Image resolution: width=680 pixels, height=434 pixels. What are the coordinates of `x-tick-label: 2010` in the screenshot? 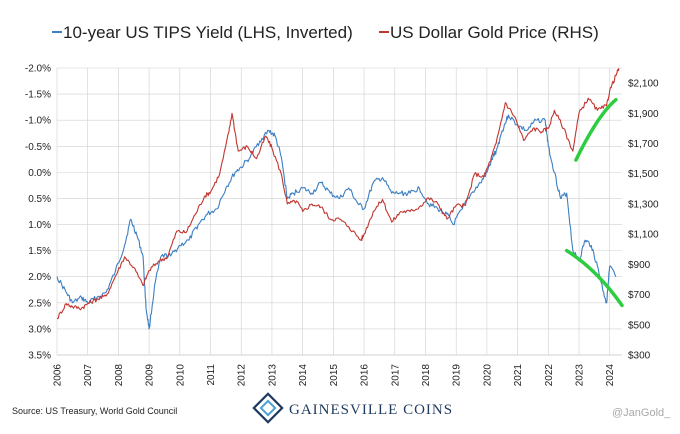 It's located at (180, 375).